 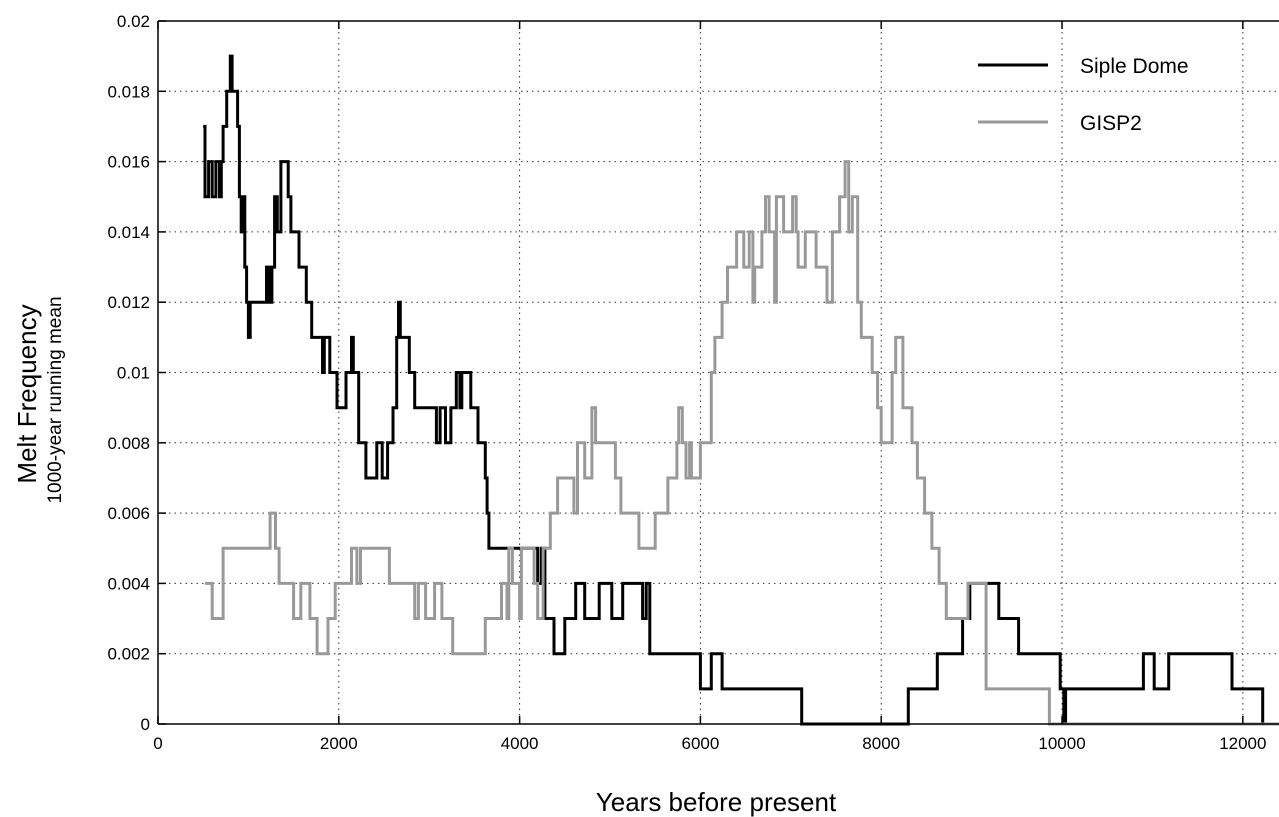 I want to click on y-tick-label: 0.02, so click(x=133, y=21).